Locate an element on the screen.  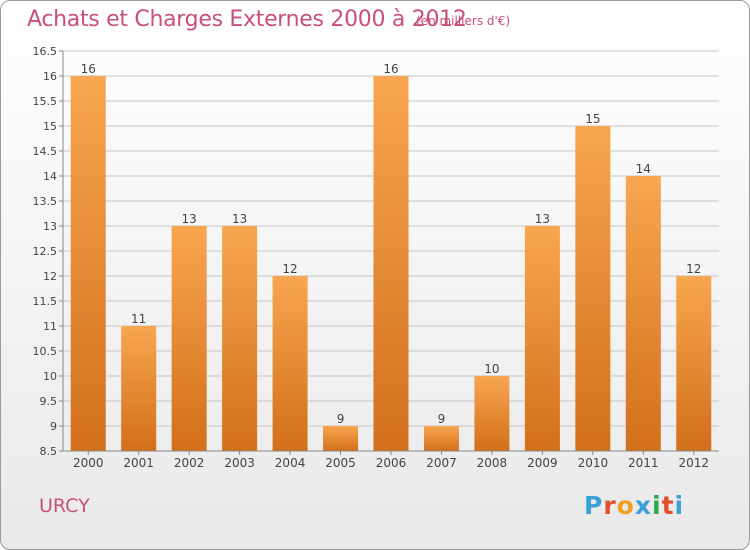
x-tick-label: 2000 is located at coordinates (88, 463).